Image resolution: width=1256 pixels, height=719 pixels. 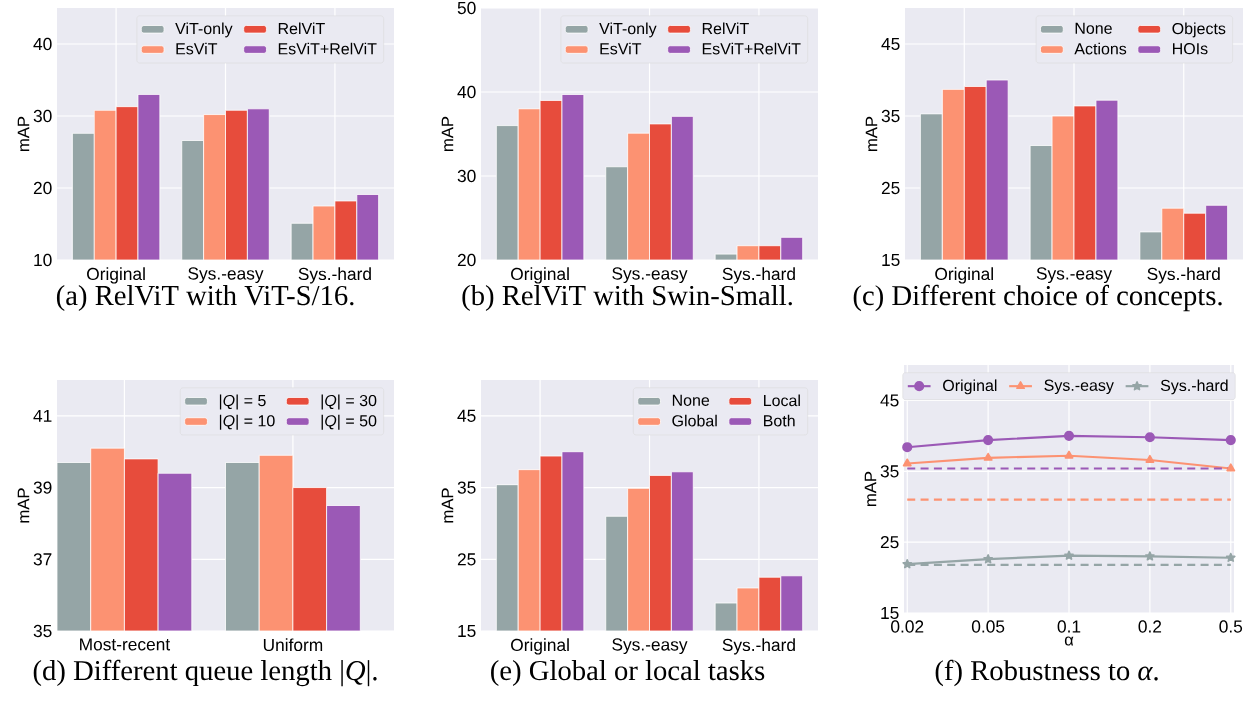 I want to click on legend-label: |Q| = 5, so click(x=242, y=402).